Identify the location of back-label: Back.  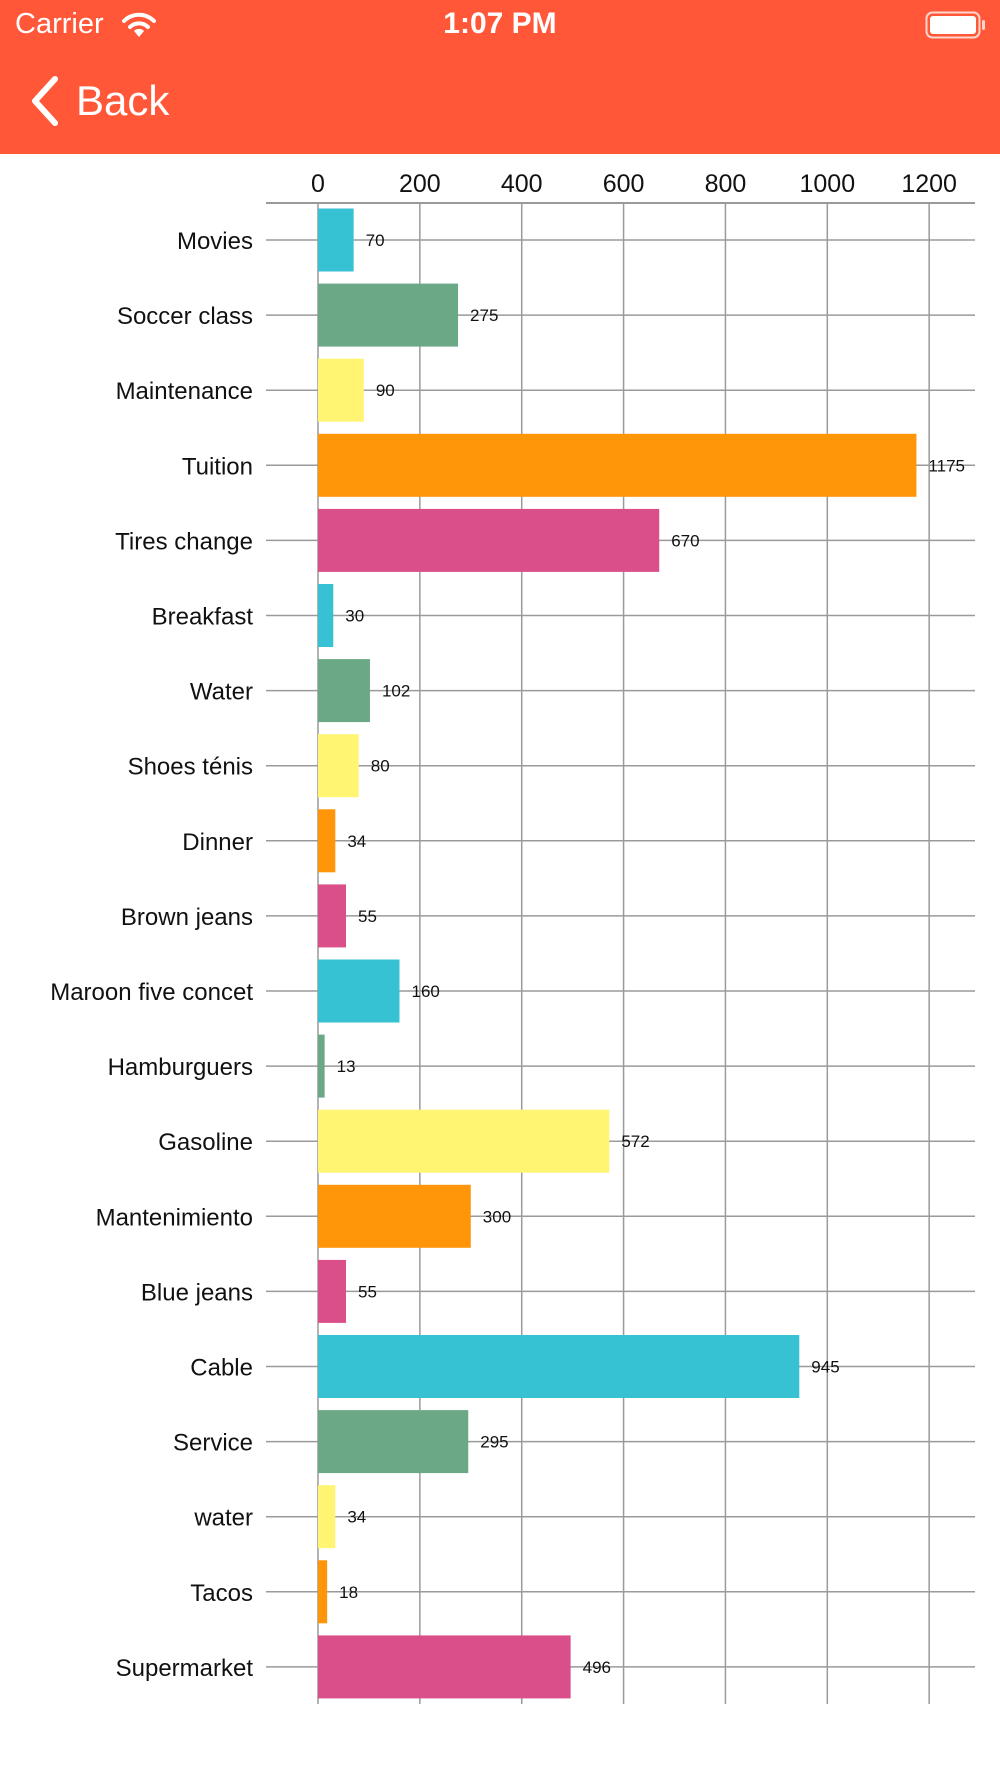
(123, 100).